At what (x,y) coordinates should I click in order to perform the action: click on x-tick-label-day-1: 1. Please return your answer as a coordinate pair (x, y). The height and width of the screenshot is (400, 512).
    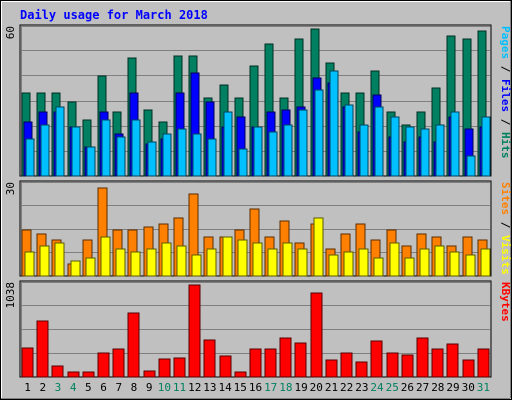
    Looking at the image, I should click on (27, 387).